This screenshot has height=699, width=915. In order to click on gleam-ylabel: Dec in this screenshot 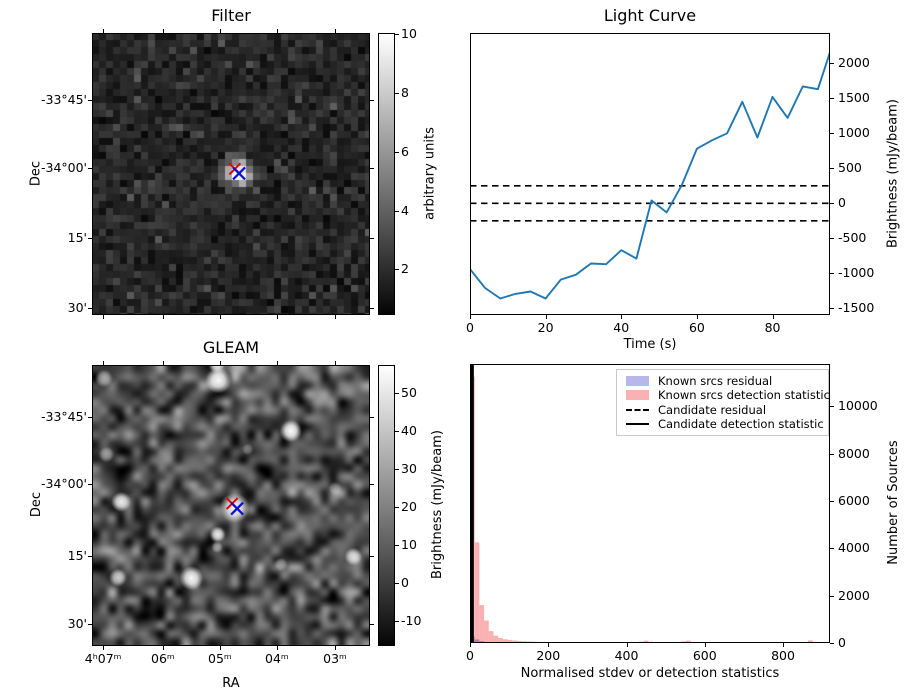, I will do `click(36, 504)`.